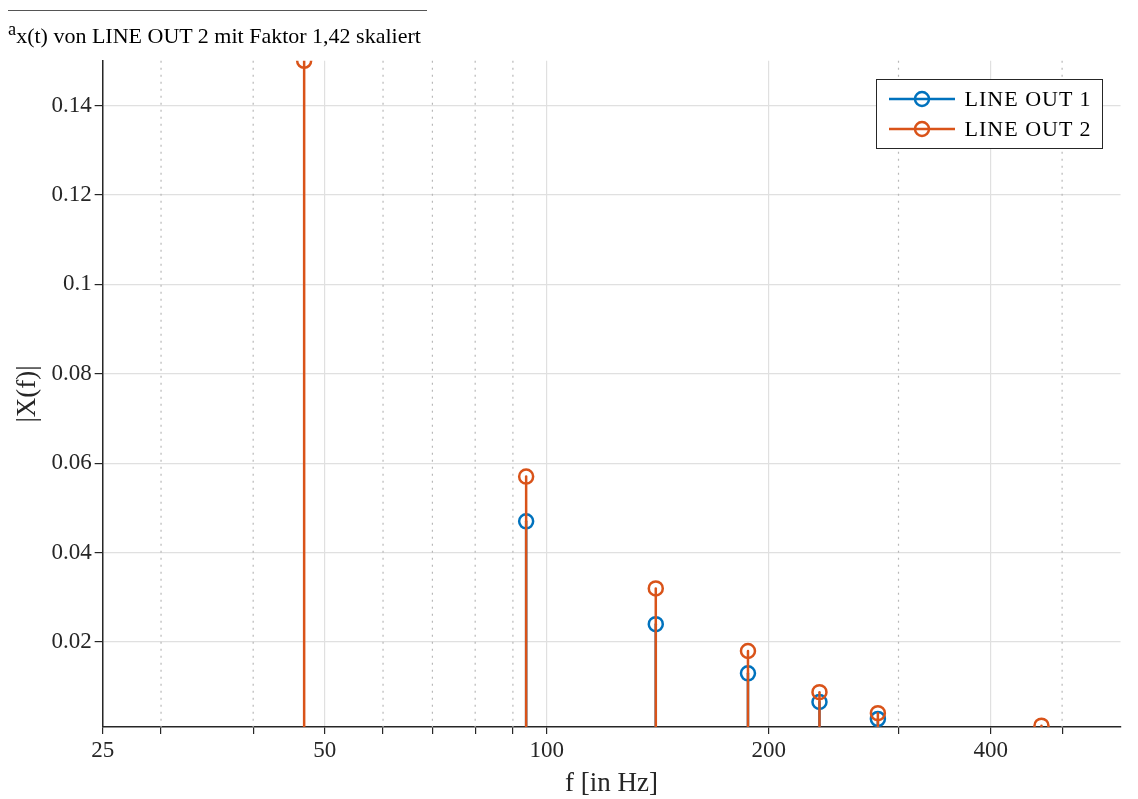 The width and height of the screenshot is (1138, 799). Describe the element at coordinates (71, 193) in the screenshot. I see `y-tick-label: 0.12` at that location.